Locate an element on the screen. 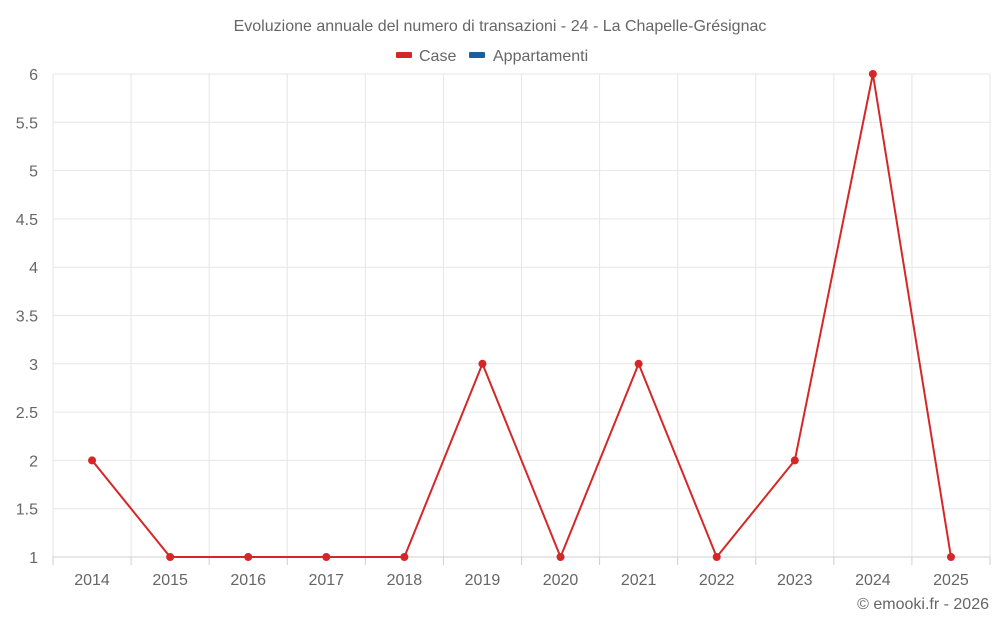 The height and width of the screenshot is (625, 1000). legend-swatch-appartamenti is located at coordinates (477, 55).